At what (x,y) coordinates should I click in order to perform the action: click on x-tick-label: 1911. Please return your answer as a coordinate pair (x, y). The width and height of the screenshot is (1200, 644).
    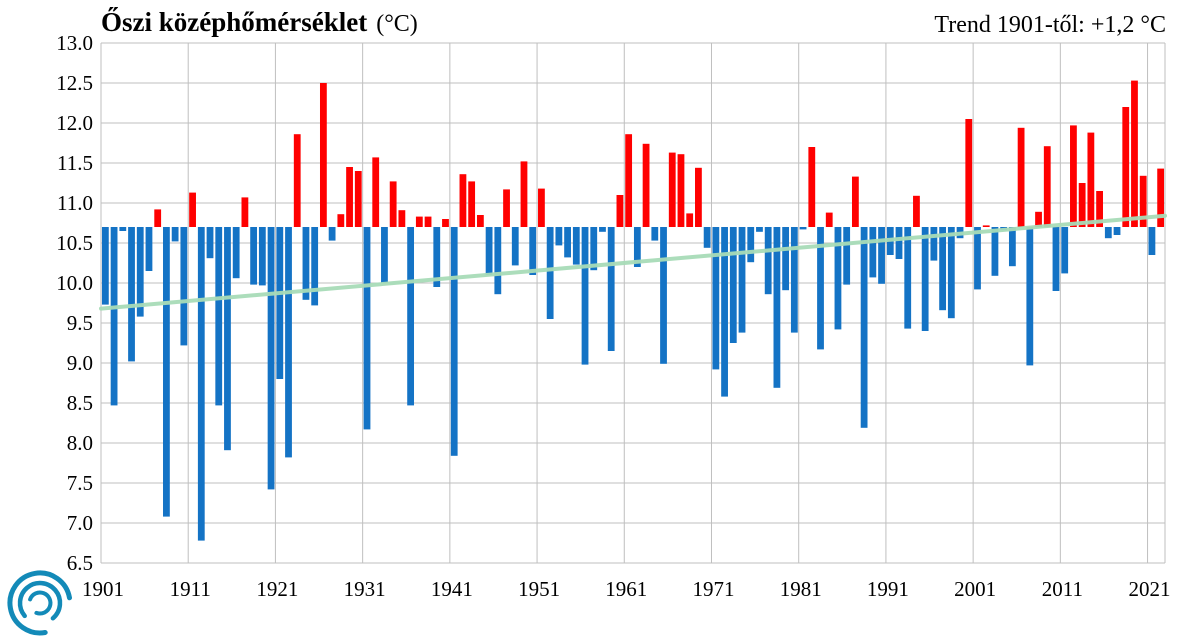
    Looking at the image, I should click on (190, 589).